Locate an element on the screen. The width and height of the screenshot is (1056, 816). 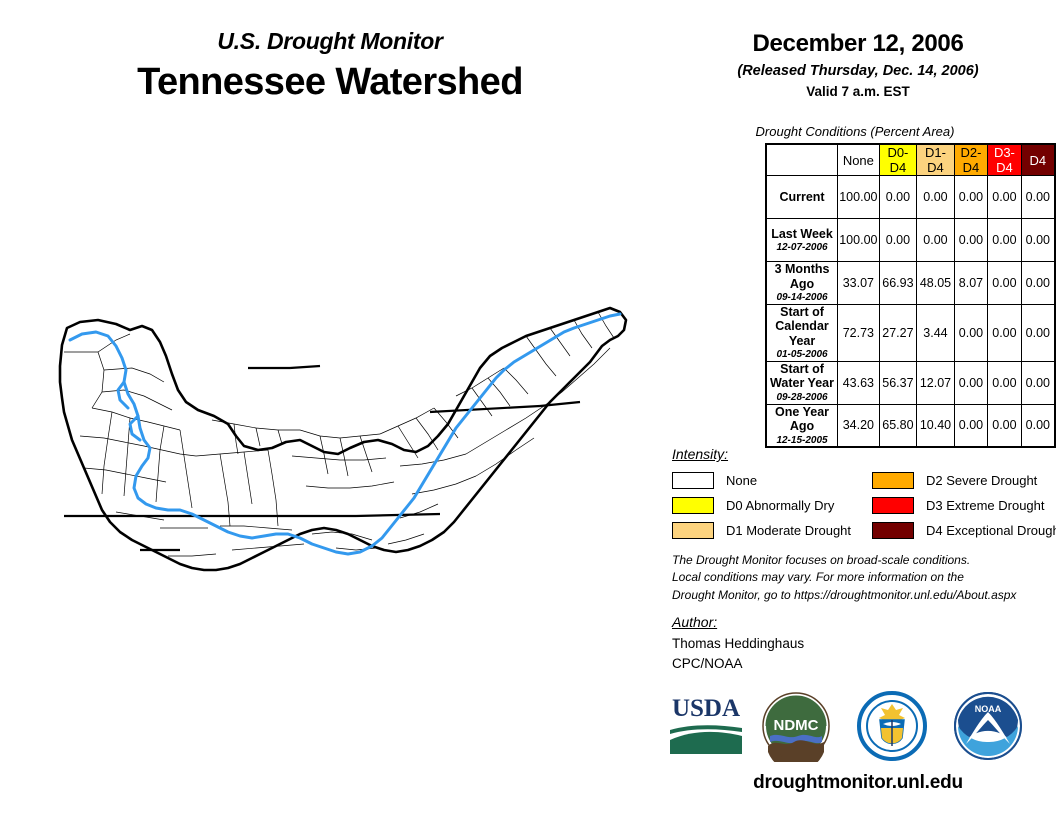
legend-item: D2 Severe Drought is located at coordinates (964, 480).